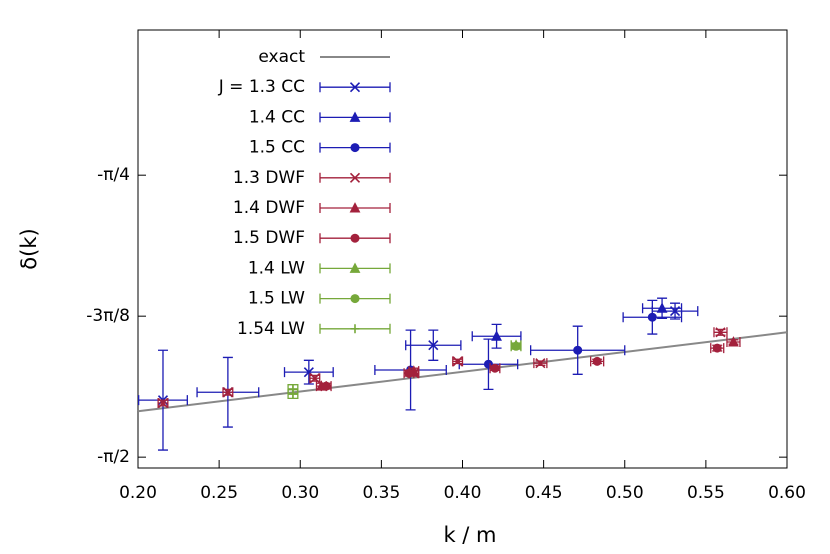  Describe the element at coordinates (281, 57) in the screenshot. I see `legend-label: exact` at that location.